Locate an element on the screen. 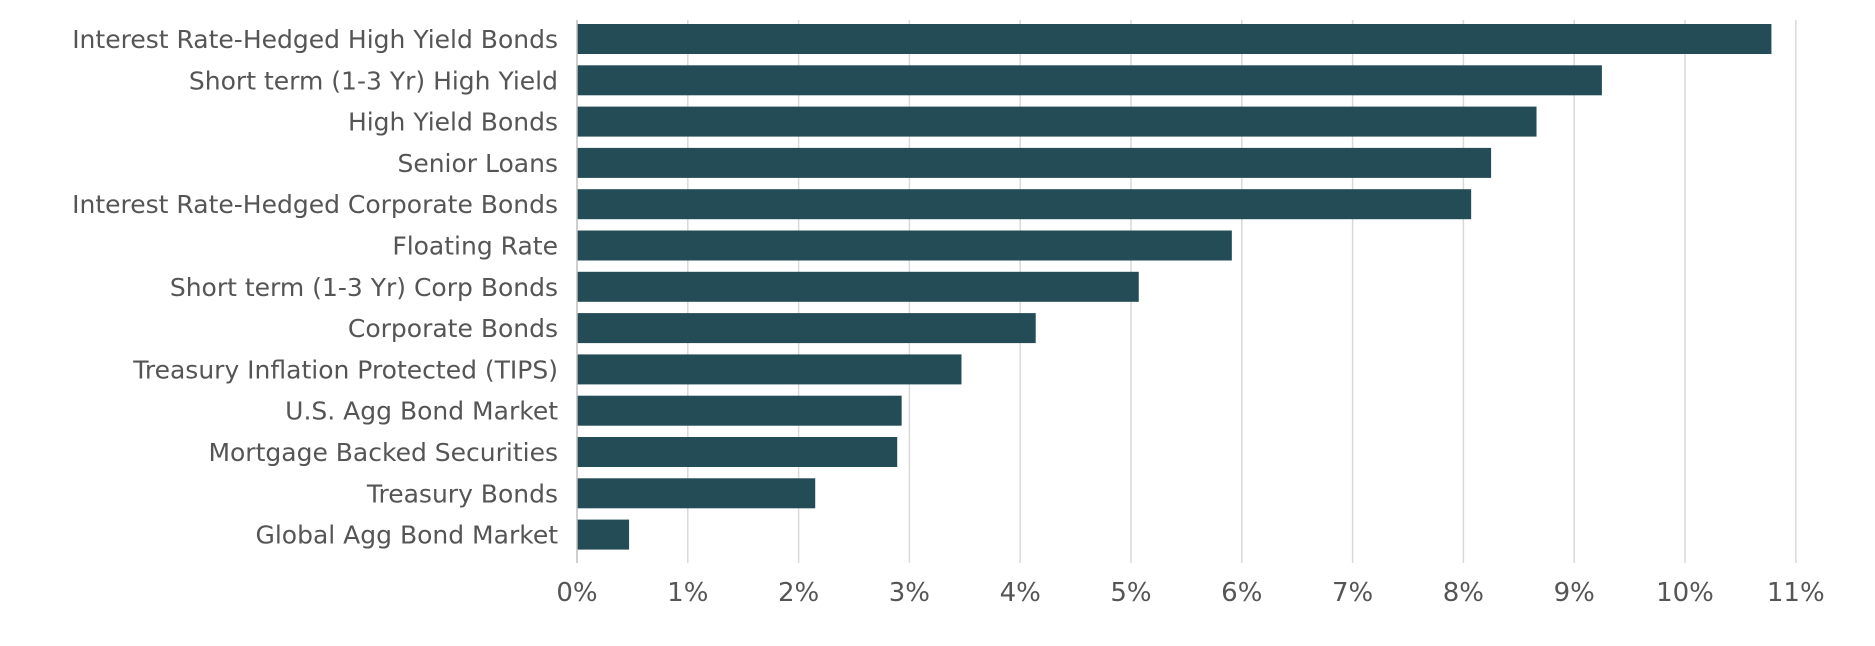  category-label: Interest Rate-Hedged Corporate Bonds is located at coordinates (315, 204).